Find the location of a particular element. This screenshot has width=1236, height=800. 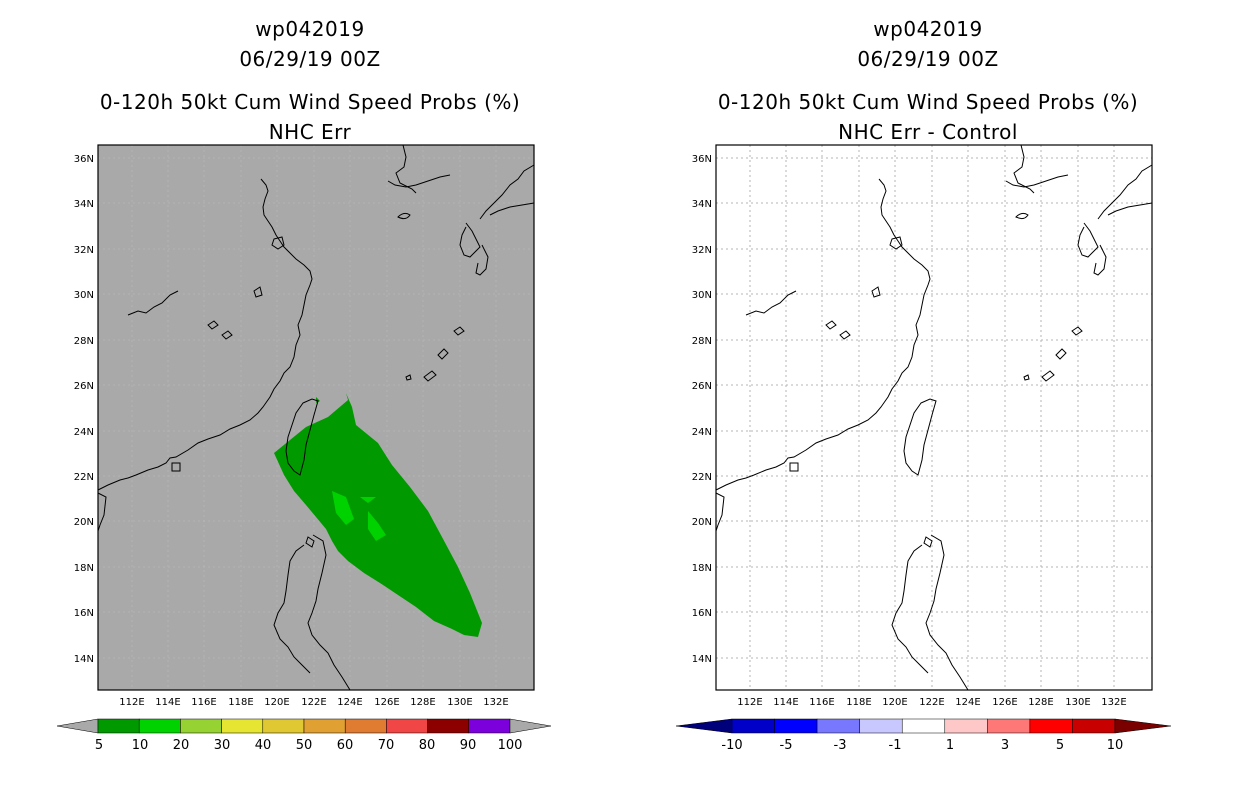

left-lat-label: 18N is located at coordinates (84, 568).